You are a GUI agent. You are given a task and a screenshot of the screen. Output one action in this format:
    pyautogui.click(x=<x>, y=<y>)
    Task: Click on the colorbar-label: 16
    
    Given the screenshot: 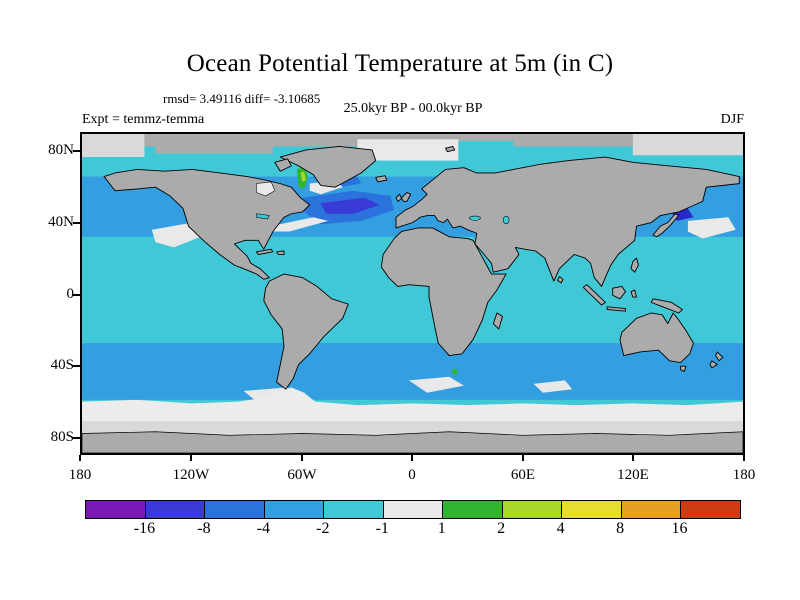 What is the action you would take?
    pyautogui.click(x=679, y=528)
    